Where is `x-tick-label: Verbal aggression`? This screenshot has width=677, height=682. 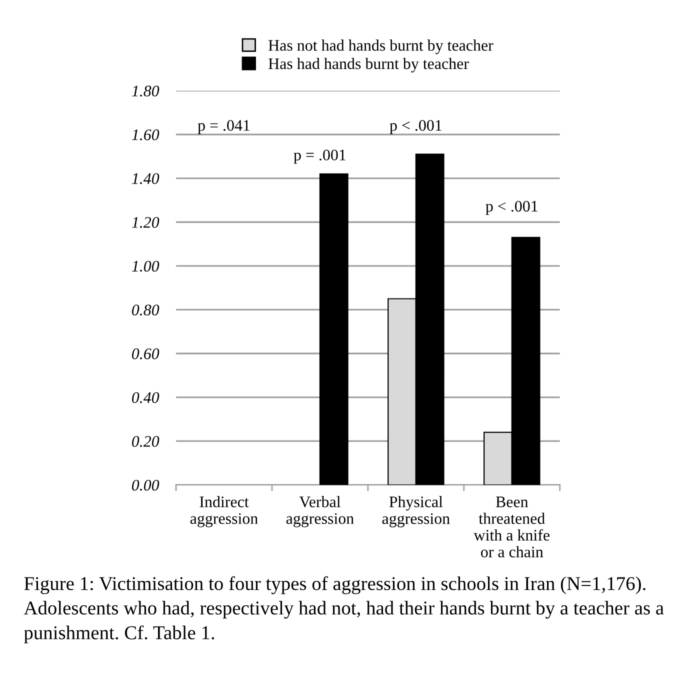 x-tick-label: Verbal aggression is located at coordinates (320, 512).